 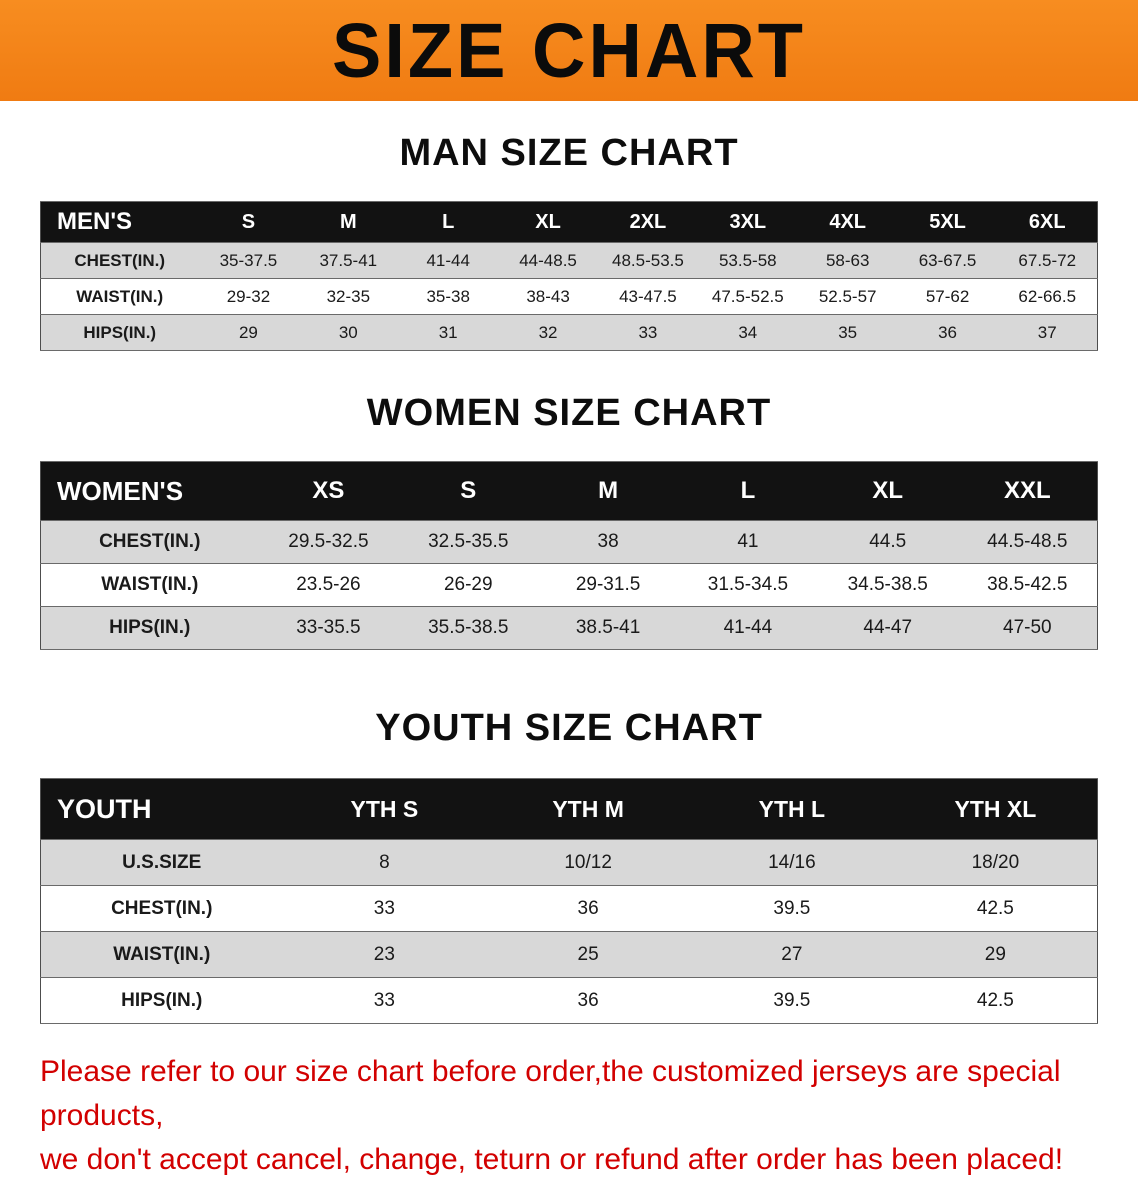 What do you see at coordinates (947, 222) in the screenshot?
I see `column-header: 5XL` at bounding box center [947, 222].